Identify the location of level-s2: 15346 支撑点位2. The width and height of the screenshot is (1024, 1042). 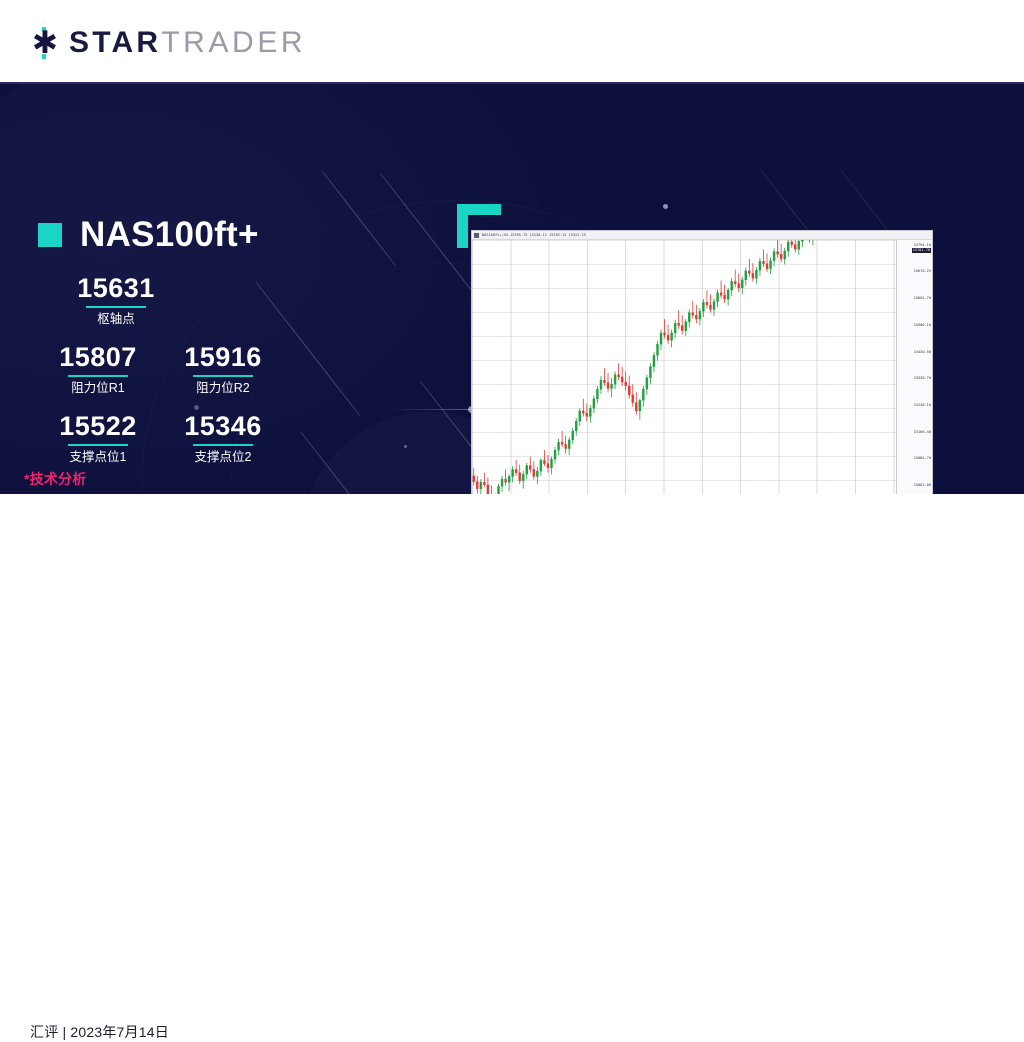
(223, 437).